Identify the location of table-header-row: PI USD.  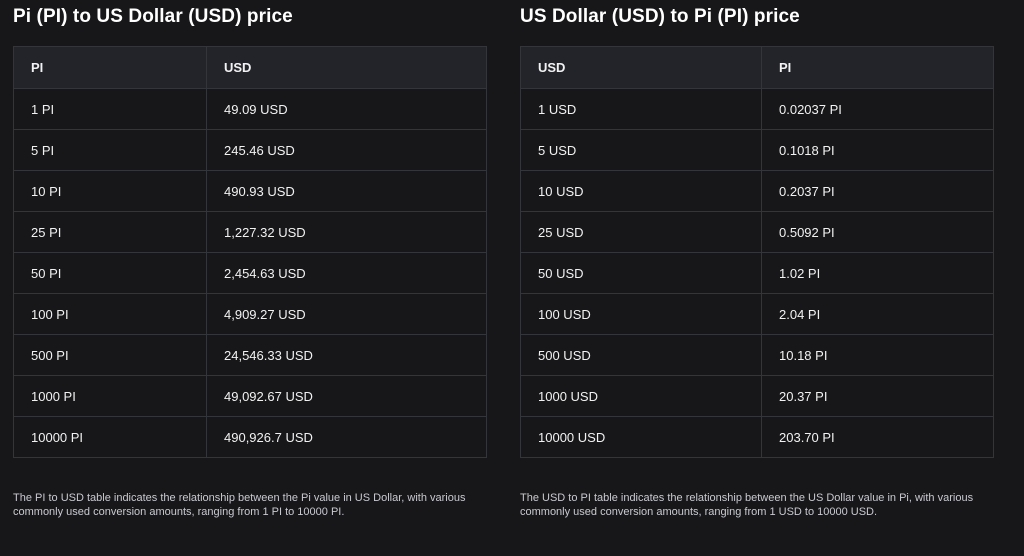
(250, 67).